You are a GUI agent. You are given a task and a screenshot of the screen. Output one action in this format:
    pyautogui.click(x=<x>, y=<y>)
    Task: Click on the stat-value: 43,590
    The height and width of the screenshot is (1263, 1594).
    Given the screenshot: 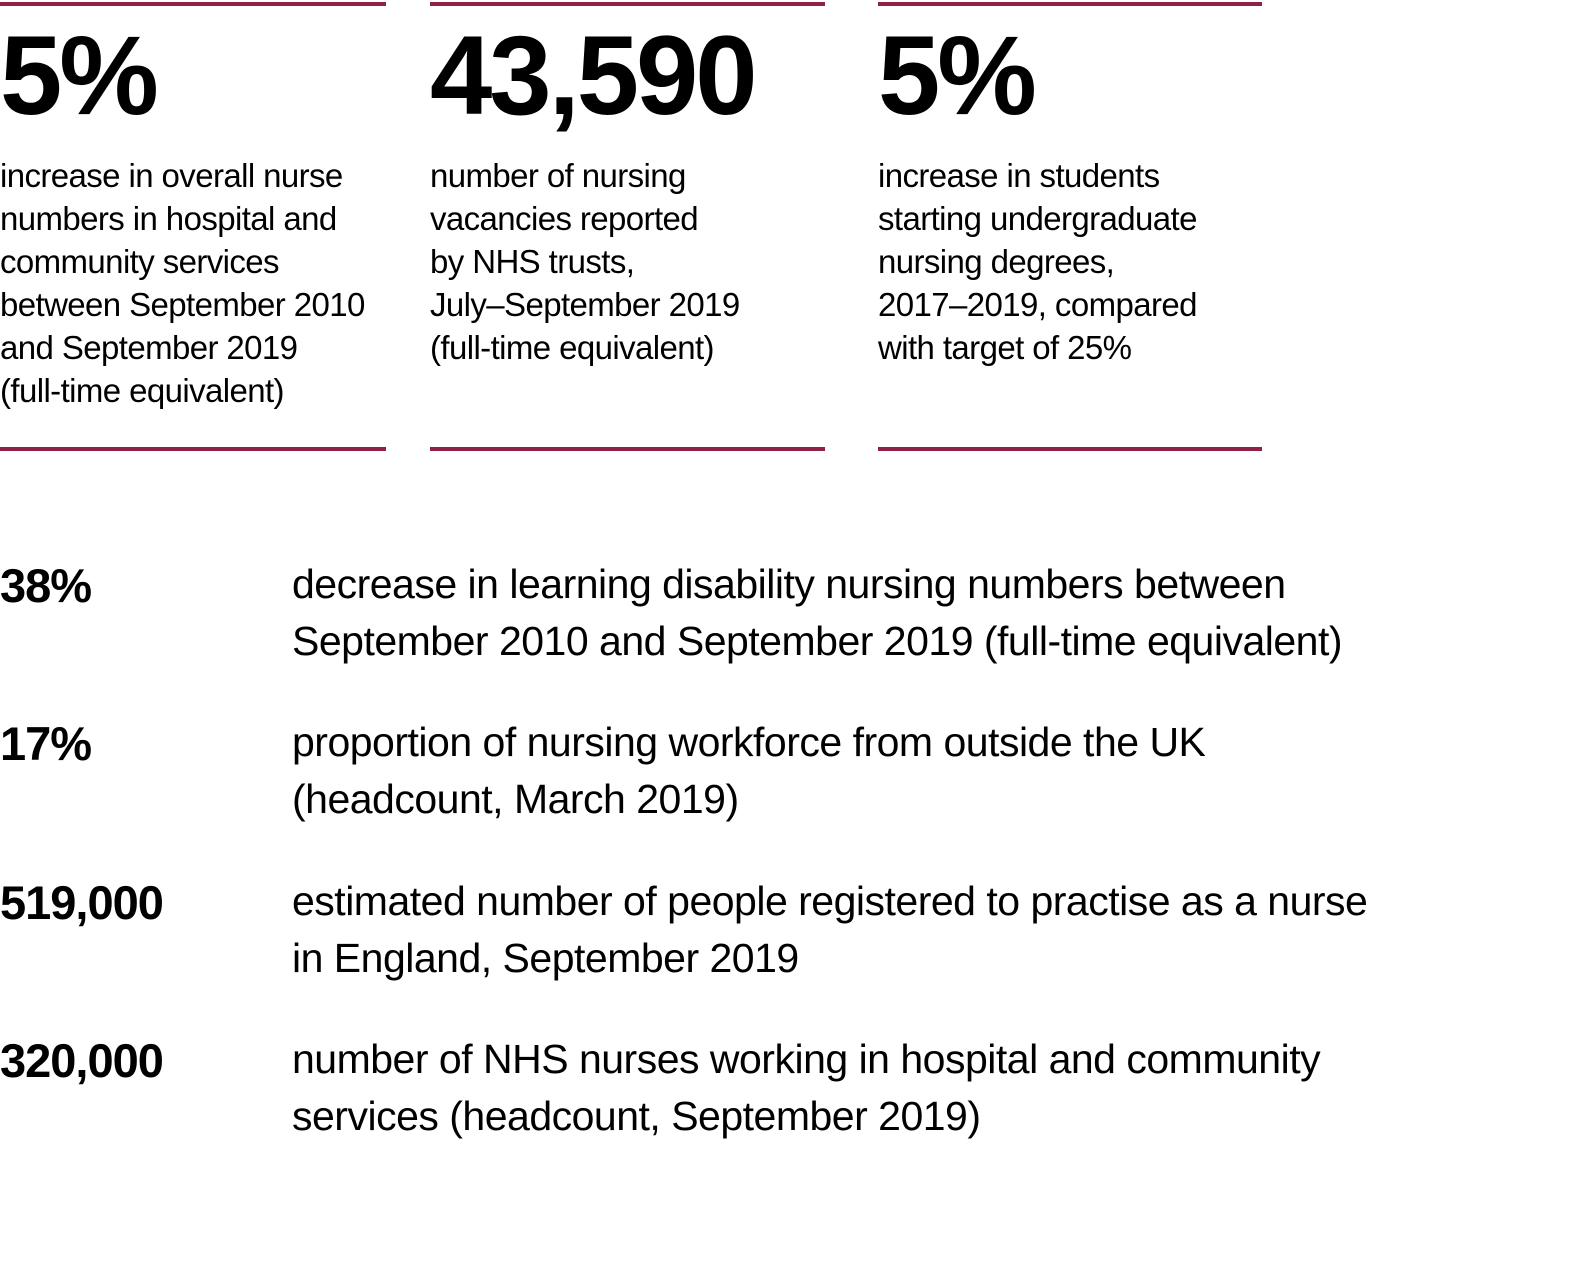 What is the action you would take?
    pyautogui.click(x=594, y=75)
    